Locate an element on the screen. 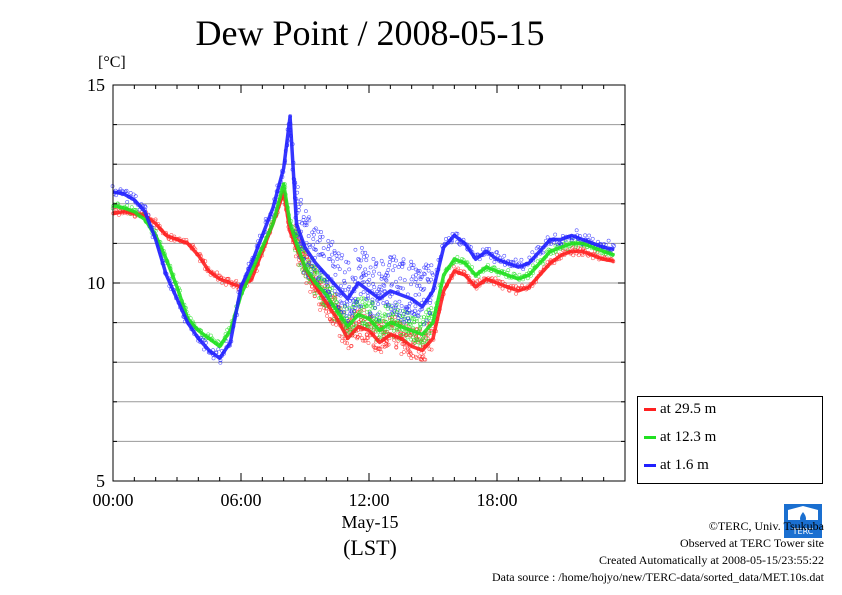 This screenshot has height=595, width=842. legend-label: at 1.6 m is located at coordinates (684, 465).